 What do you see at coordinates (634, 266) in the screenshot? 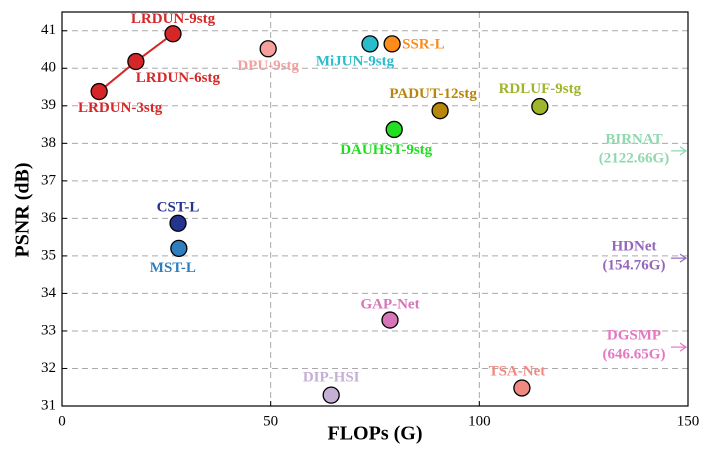
I see `annotation-flops: (154.76G)` at bounding box center [634, 266].